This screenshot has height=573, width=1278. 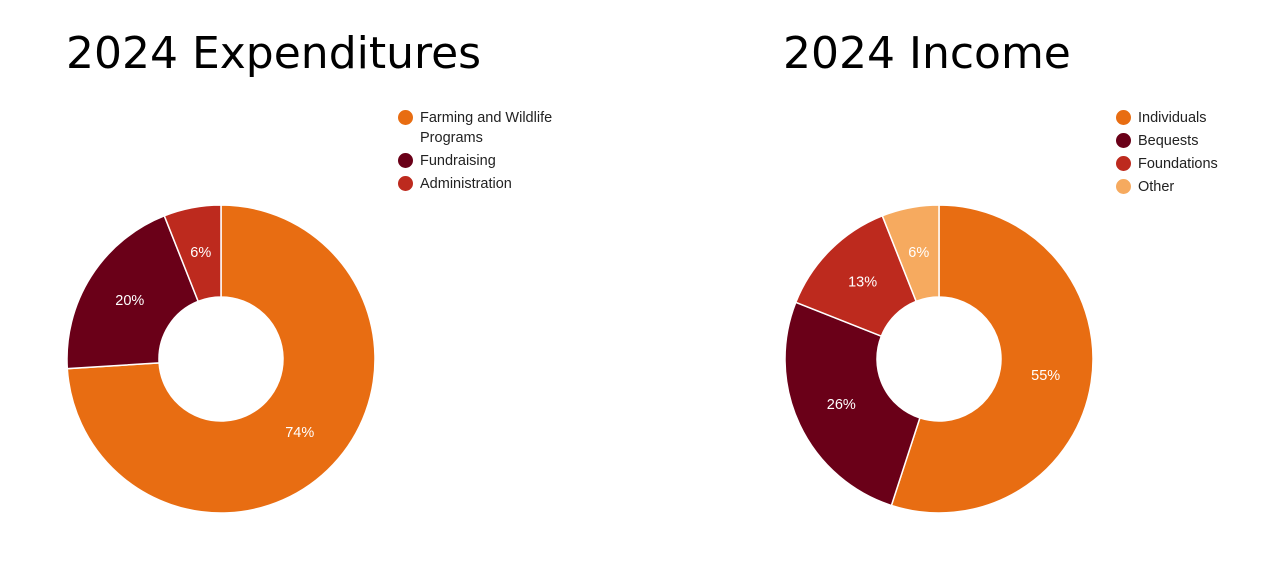 I want to click on legend-item-bequests: Bequests, so click(x=1191, y=141).